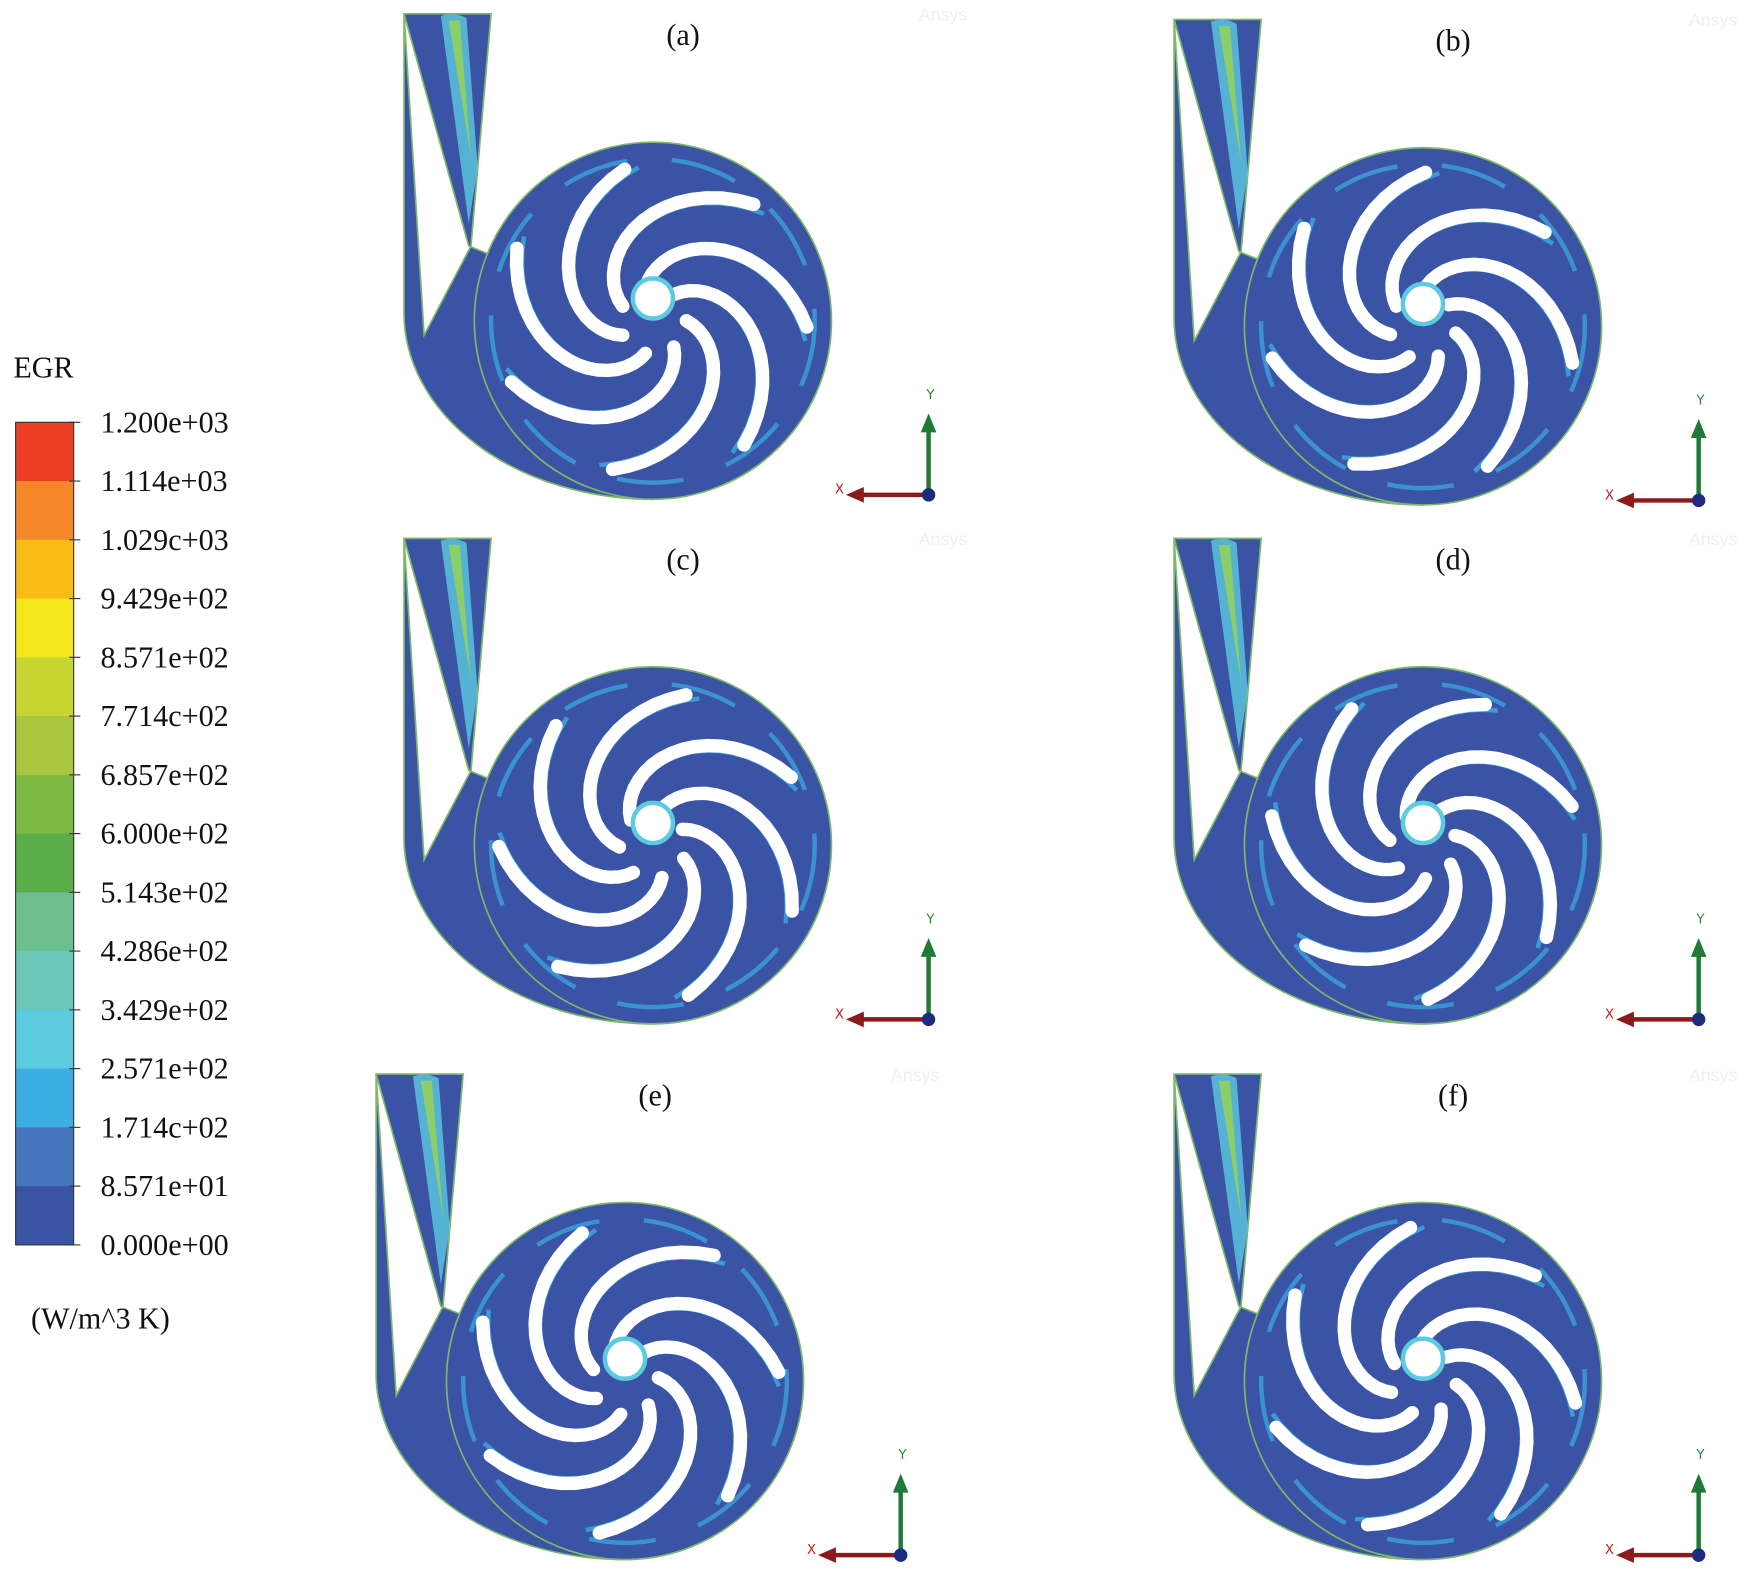  Describe the element at coordinates (164, 716) in the screenshot. I see `legend-label: 7.714c+02` at that location.